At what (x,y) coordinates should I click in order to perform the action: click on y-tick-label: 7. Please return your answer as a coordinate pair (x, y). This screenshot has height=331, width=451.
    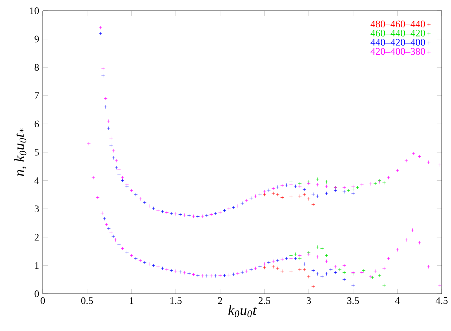
    Looking at the image, I should click on (37, 96).